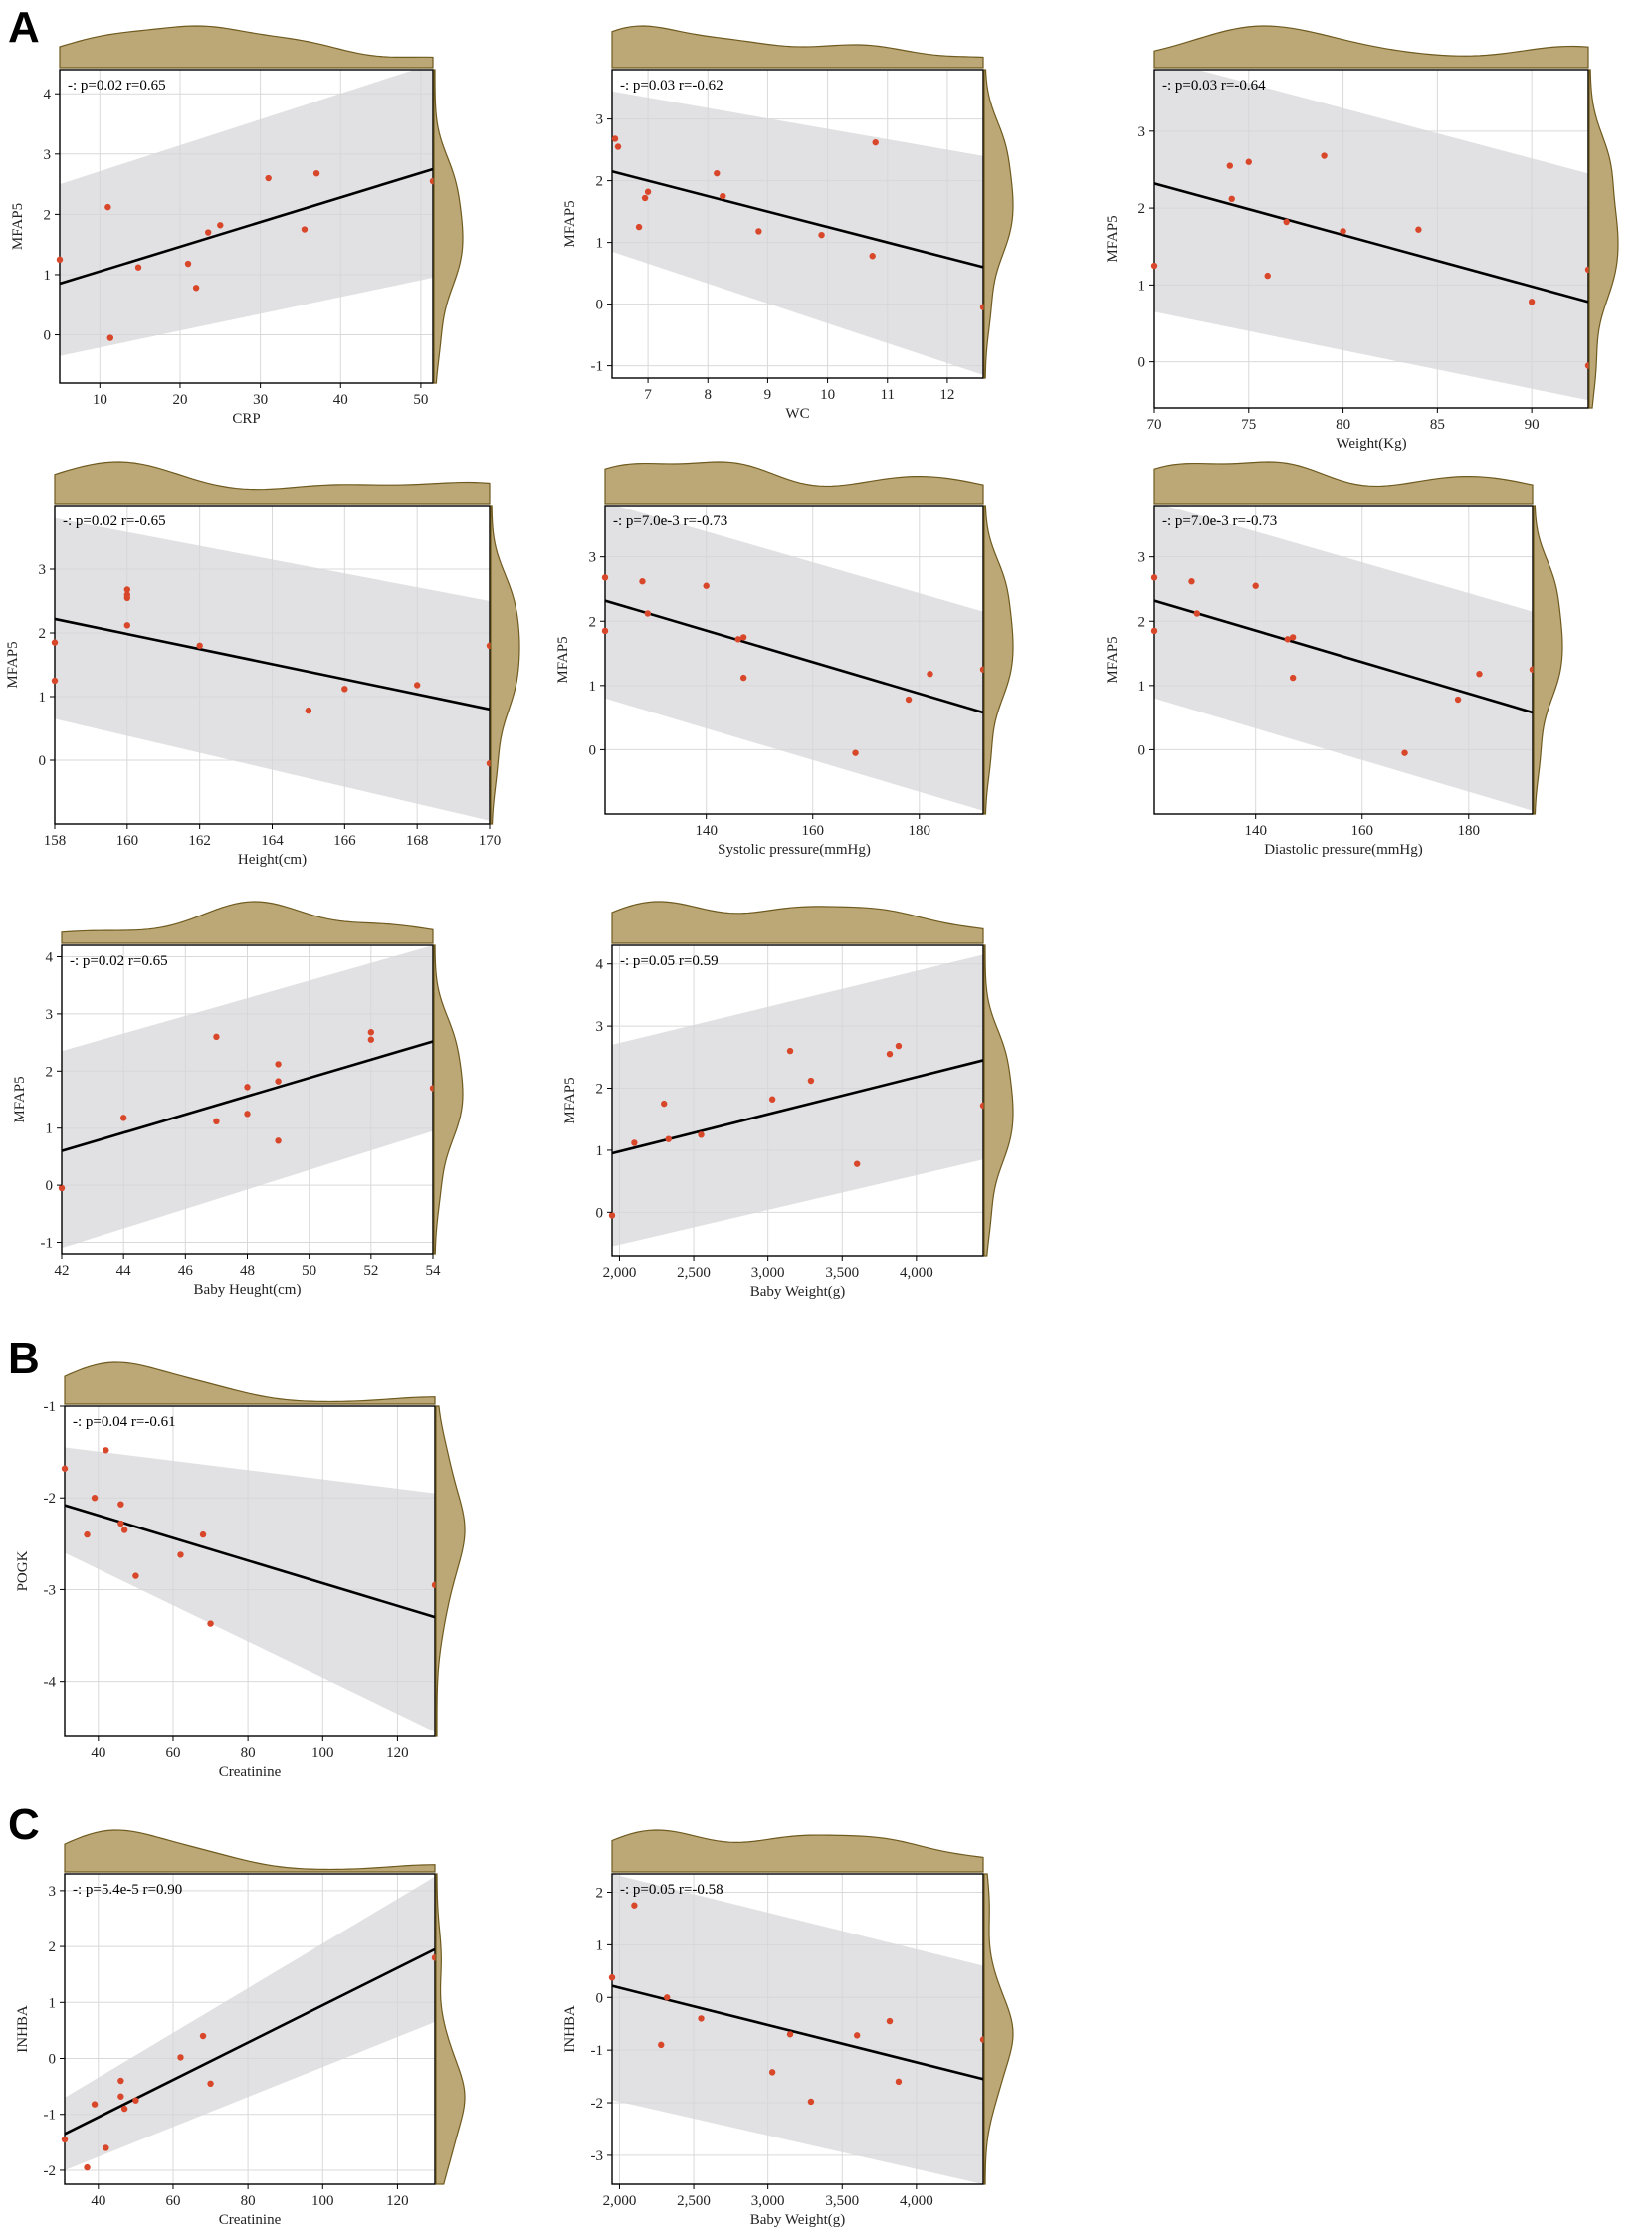 The image size is (1652, 2239). I want to click on y-tick-label: -4, so click(50, 1683).